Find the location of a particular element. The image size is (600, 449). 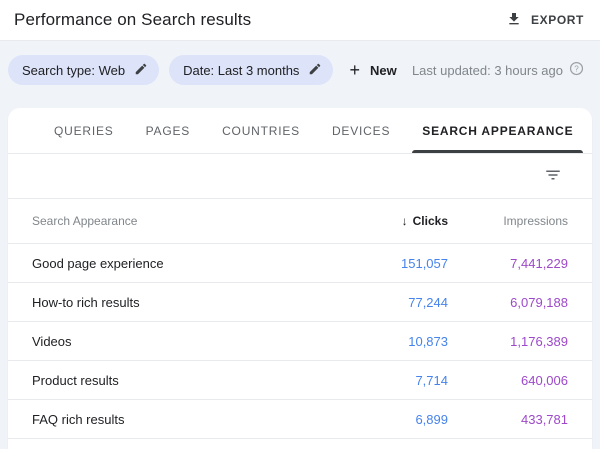

new-filter-button: + New is located at coordinates (372, 70).